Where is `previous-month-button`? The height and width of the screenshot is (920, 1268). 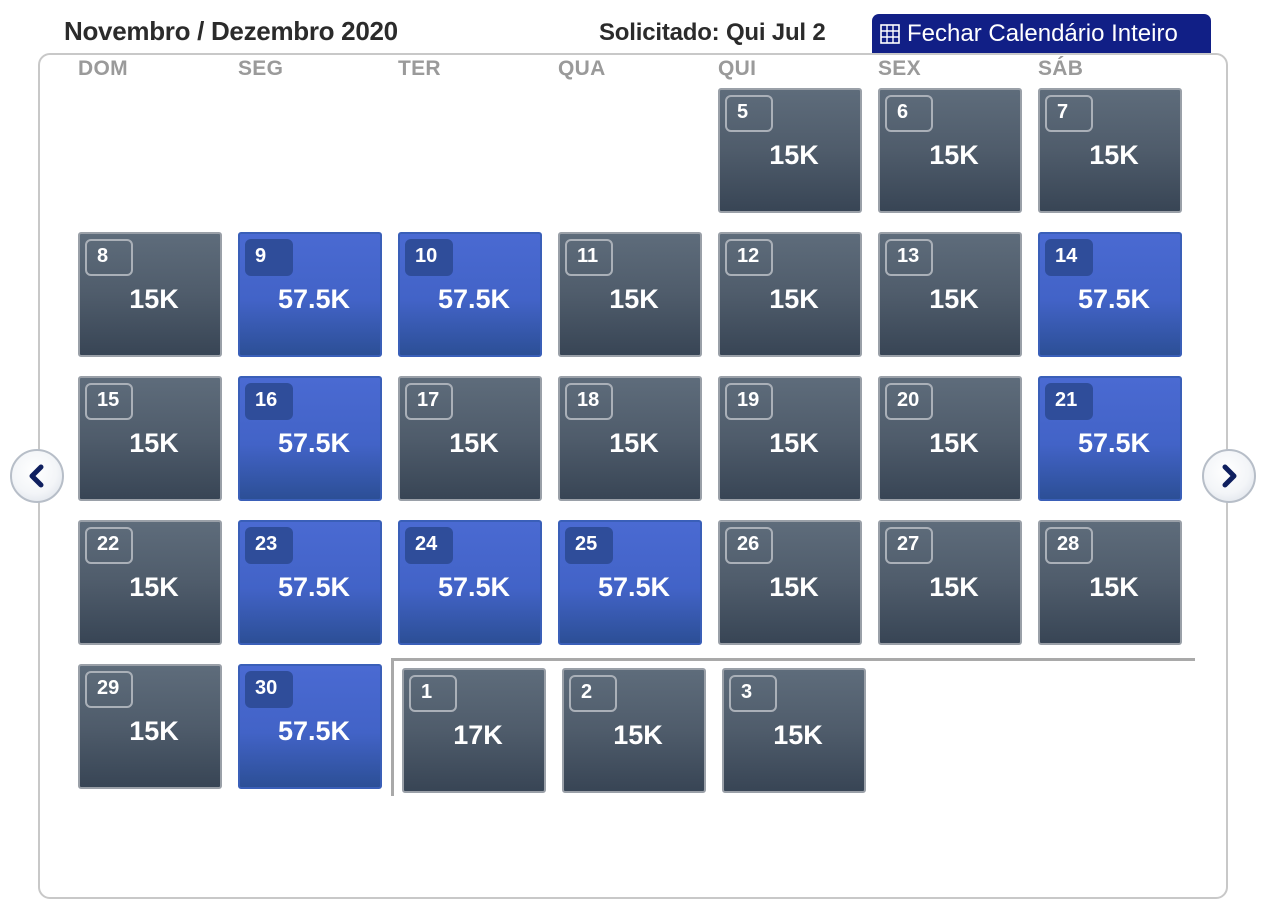 previous-month-button is located at coordinates (37, 476).